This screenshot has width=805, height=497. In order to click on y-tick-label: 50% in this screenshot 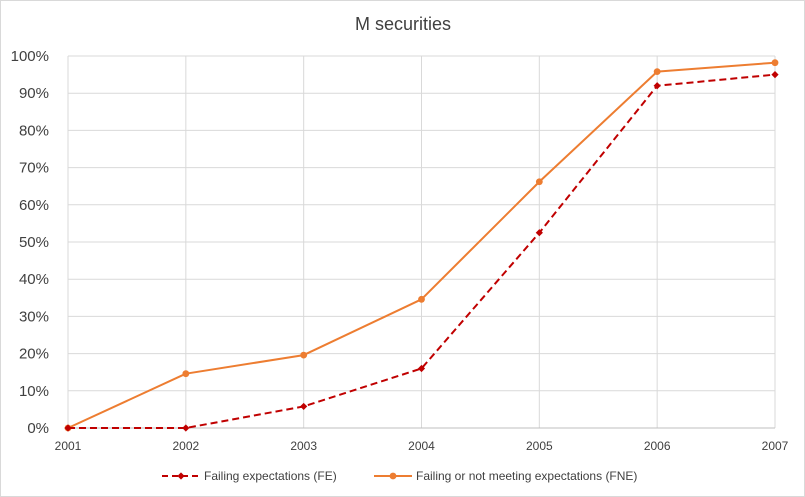, I will do `click(34, 242)`.